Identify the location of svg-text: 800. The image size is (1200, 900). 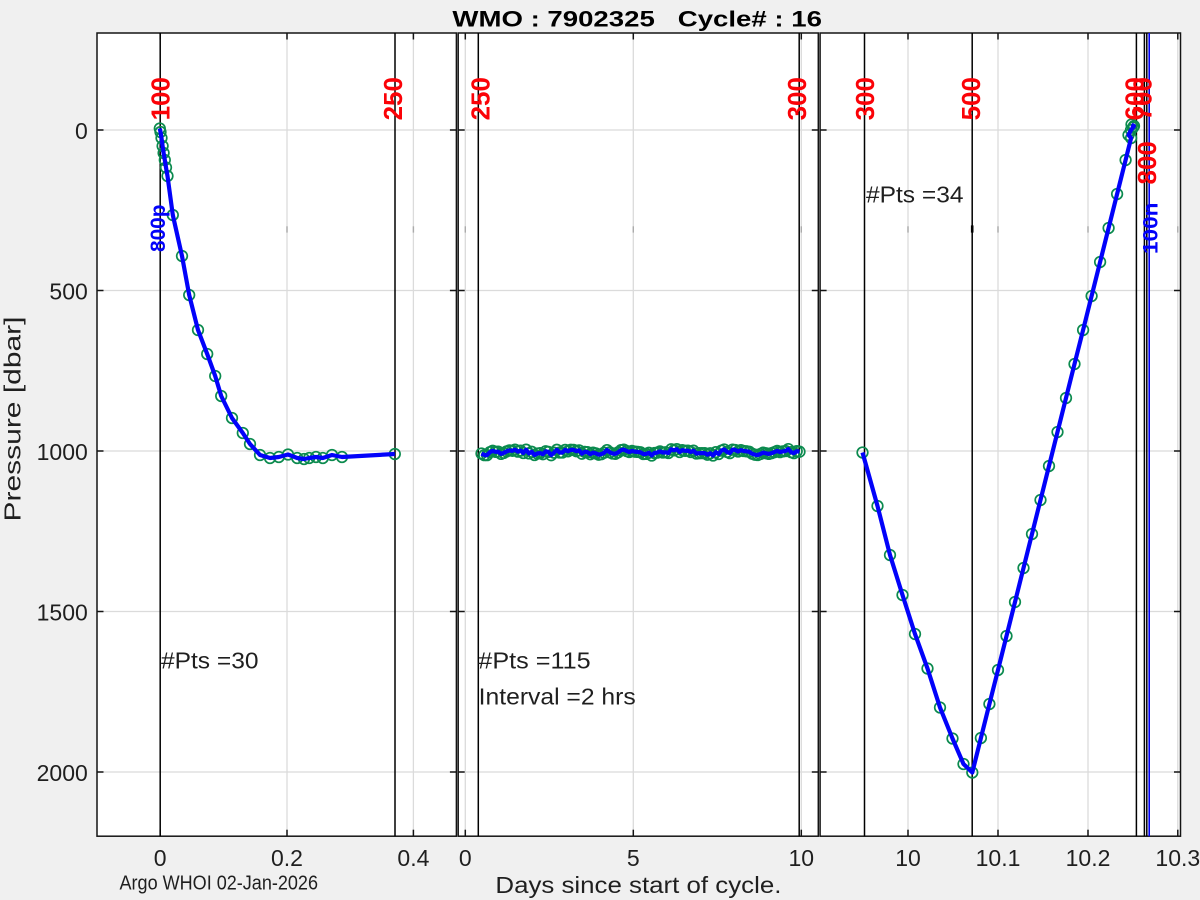
(1147, 162).